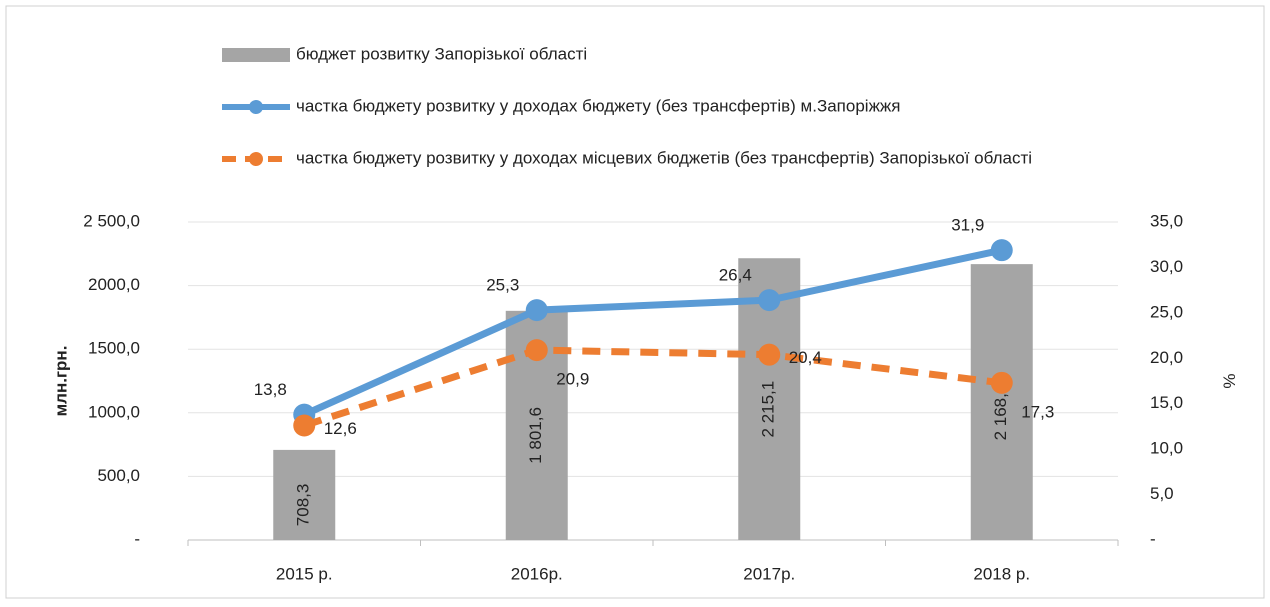 This screenshot has width=1270, height=607. What do you see at coordinates (114, 284) in the screenshot?
I see `y-tick-label: 2000,0` at bounding box center [114, 284].